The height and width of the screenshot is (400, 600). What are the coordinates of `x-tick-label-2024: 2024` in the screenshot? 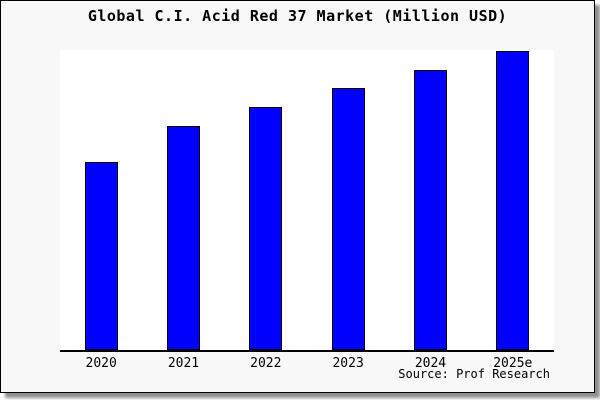 It's located at (430, 363).